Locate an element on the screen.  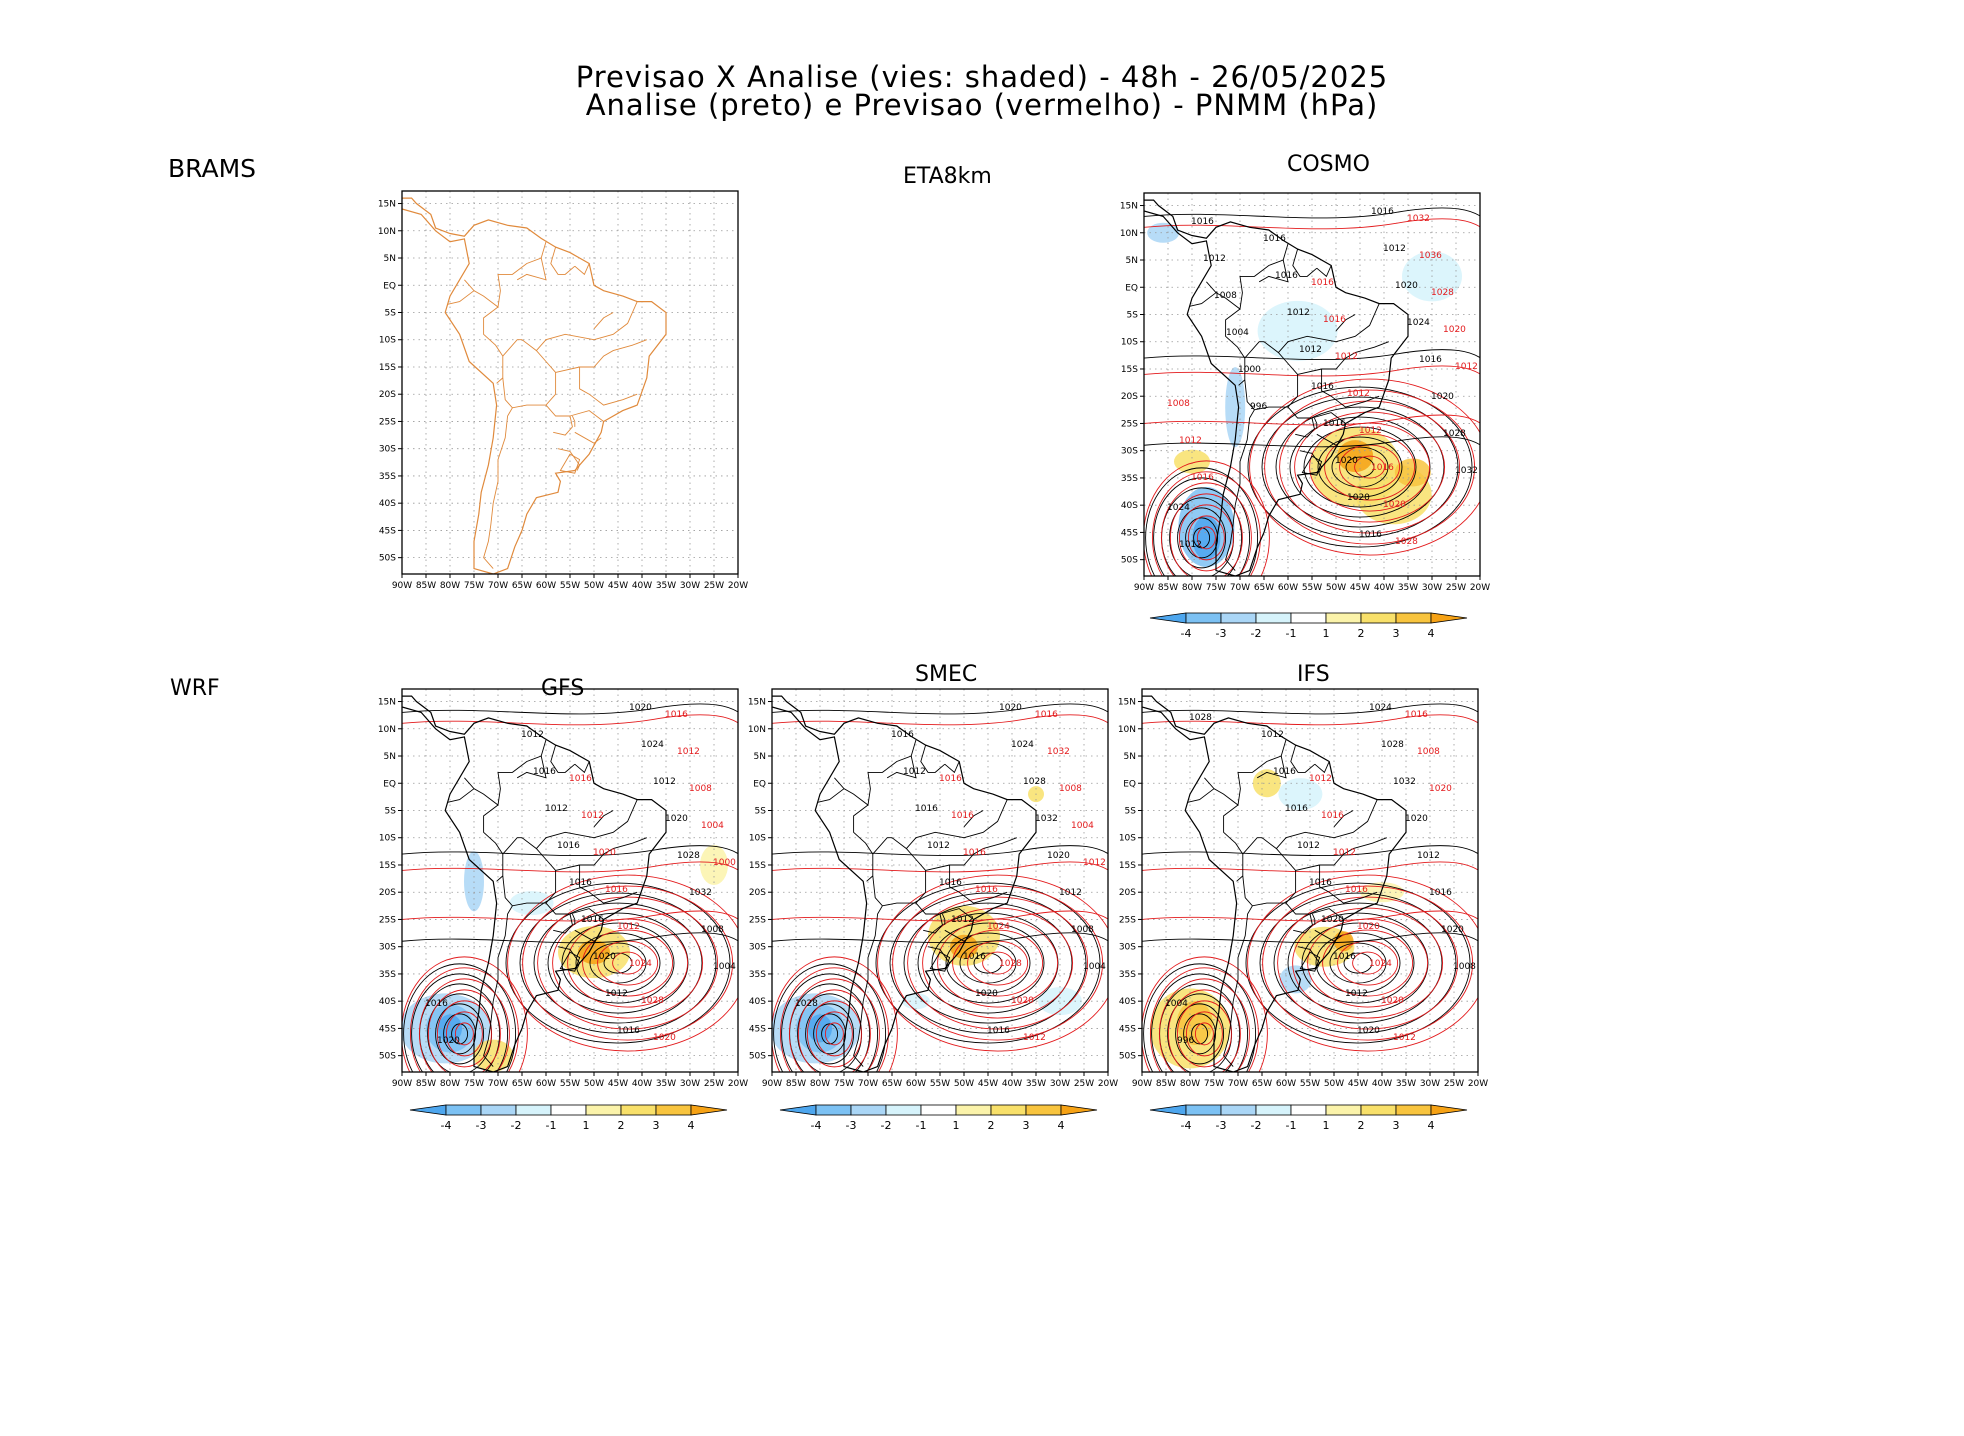
svg-text: 1000 is located at coordinates (724, 863).